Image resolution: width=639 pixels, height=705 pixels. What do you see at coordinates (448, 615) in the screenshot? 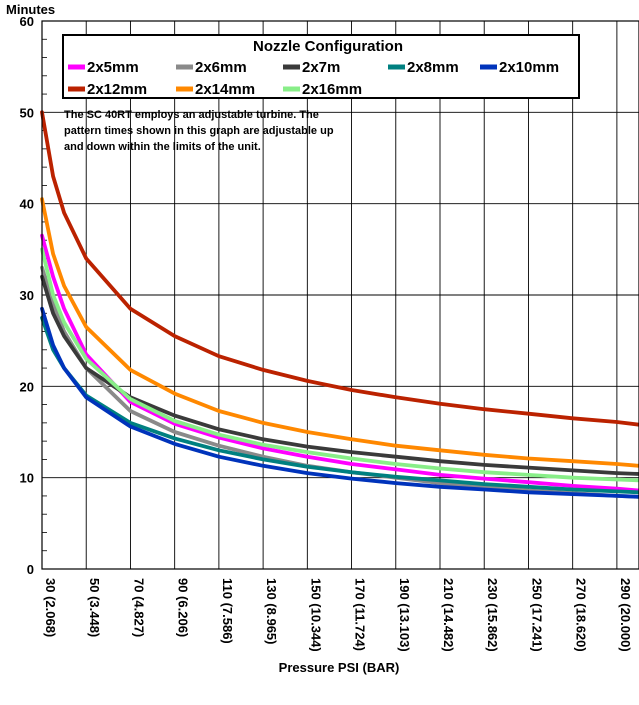
I see `x-tick-label: 210 (14.482)` at bounding box center [448, 615].